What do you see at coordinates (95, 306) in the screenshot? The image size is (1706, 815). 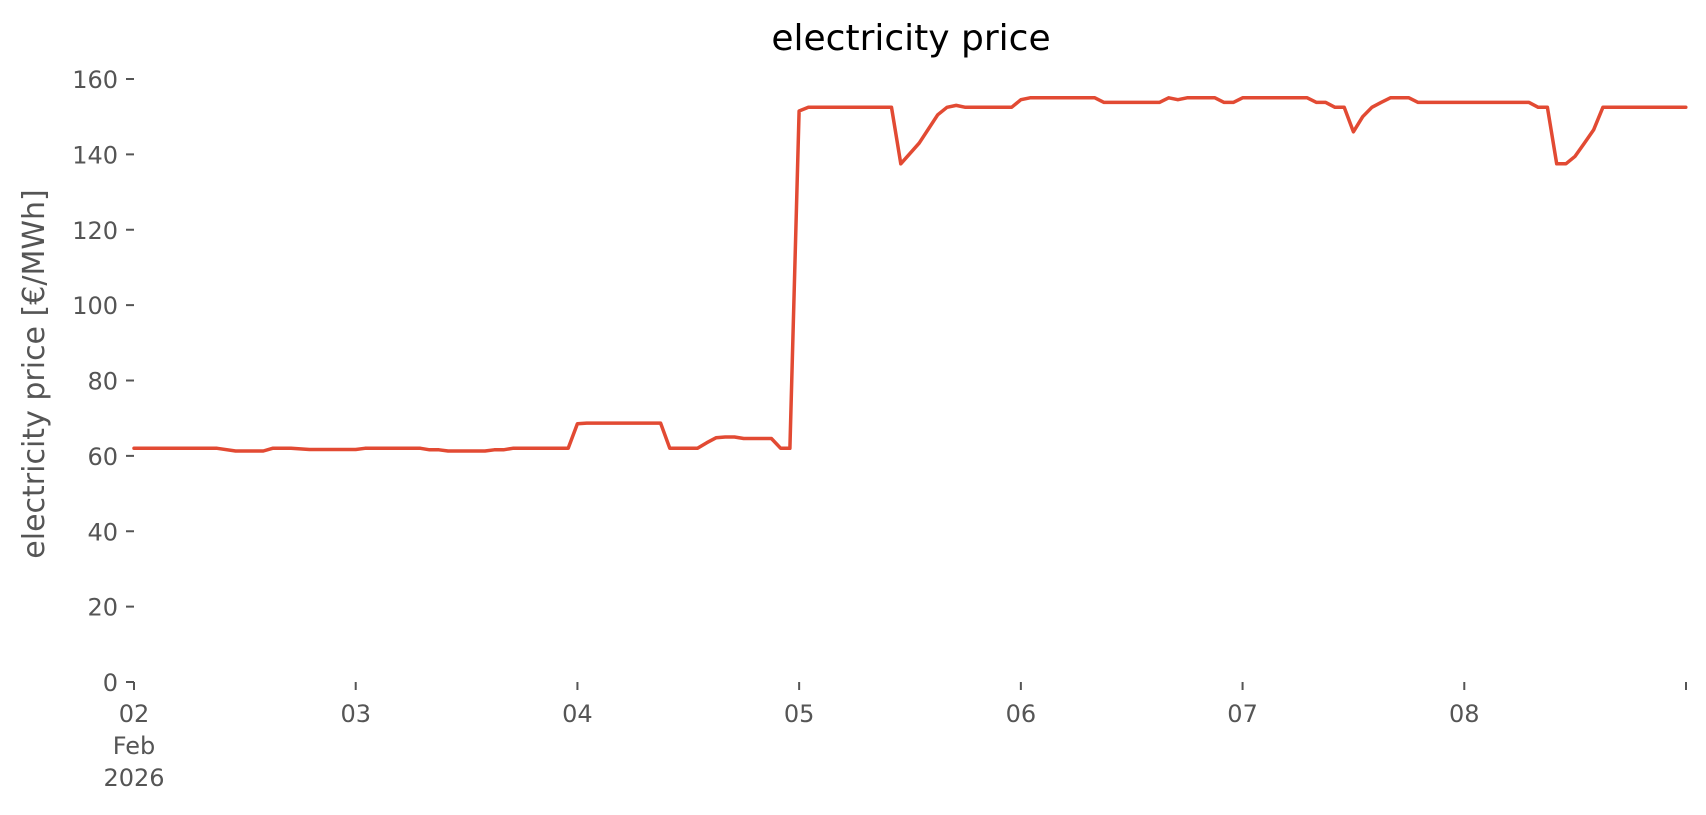 I see `y-tick-label: 100` at bounding box center [95, 306].